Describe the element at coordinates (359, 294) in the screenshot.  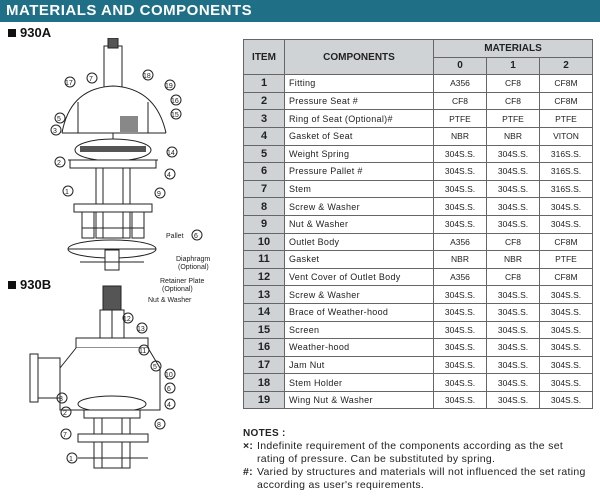
I see `component-cell: Screw & Washer` at that location.